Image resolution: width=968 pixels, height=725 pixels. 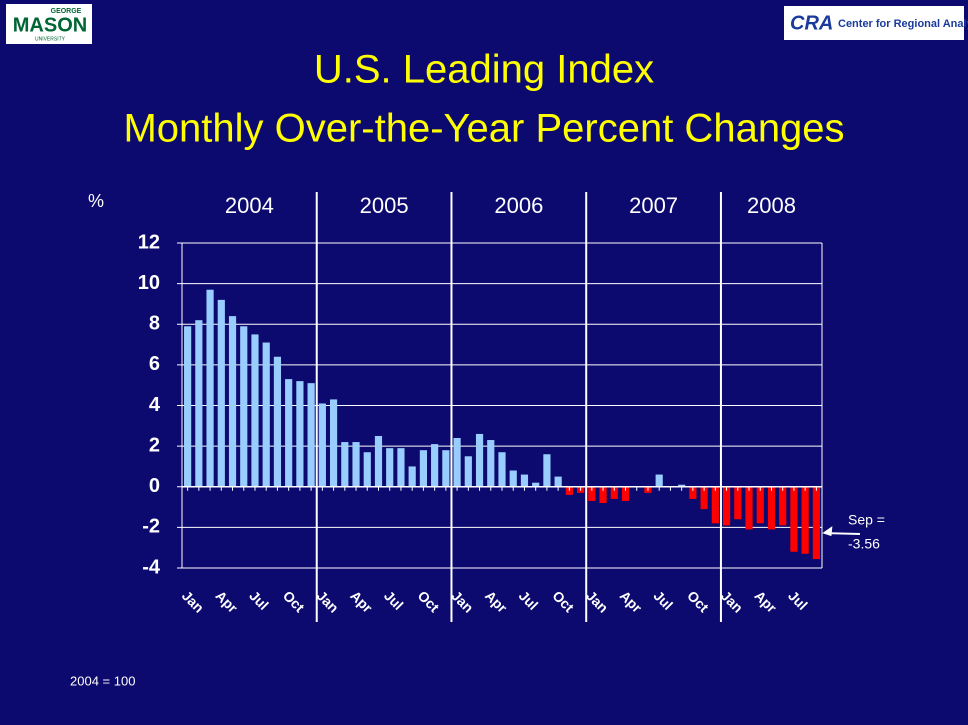 I want to click on annotation-arrowhead, so click(x=827, y=531).